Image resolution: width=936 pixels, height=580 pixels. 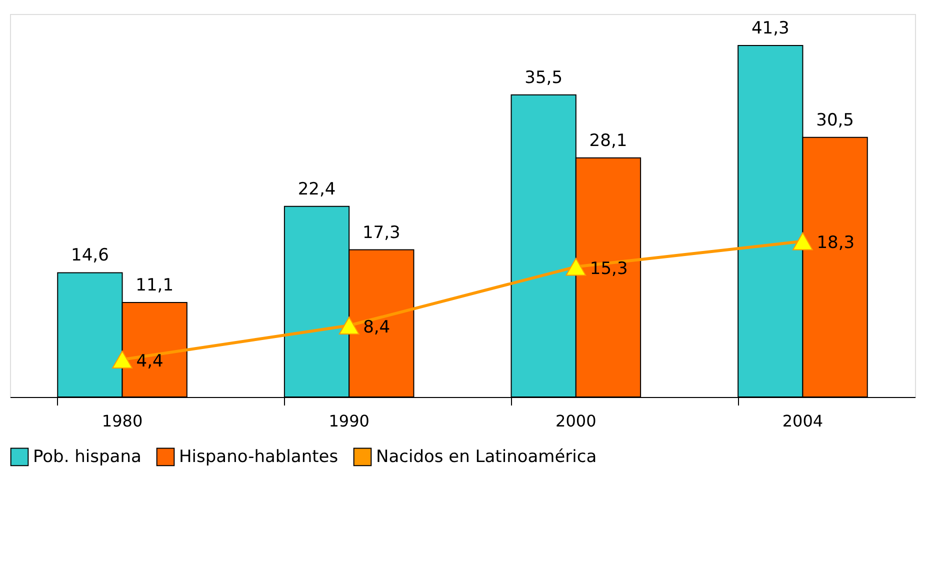 What do you see at coordinates (349, 421) in the screenshot?
I see `x-tick-label: 1990` at bounding box center [349, 421].